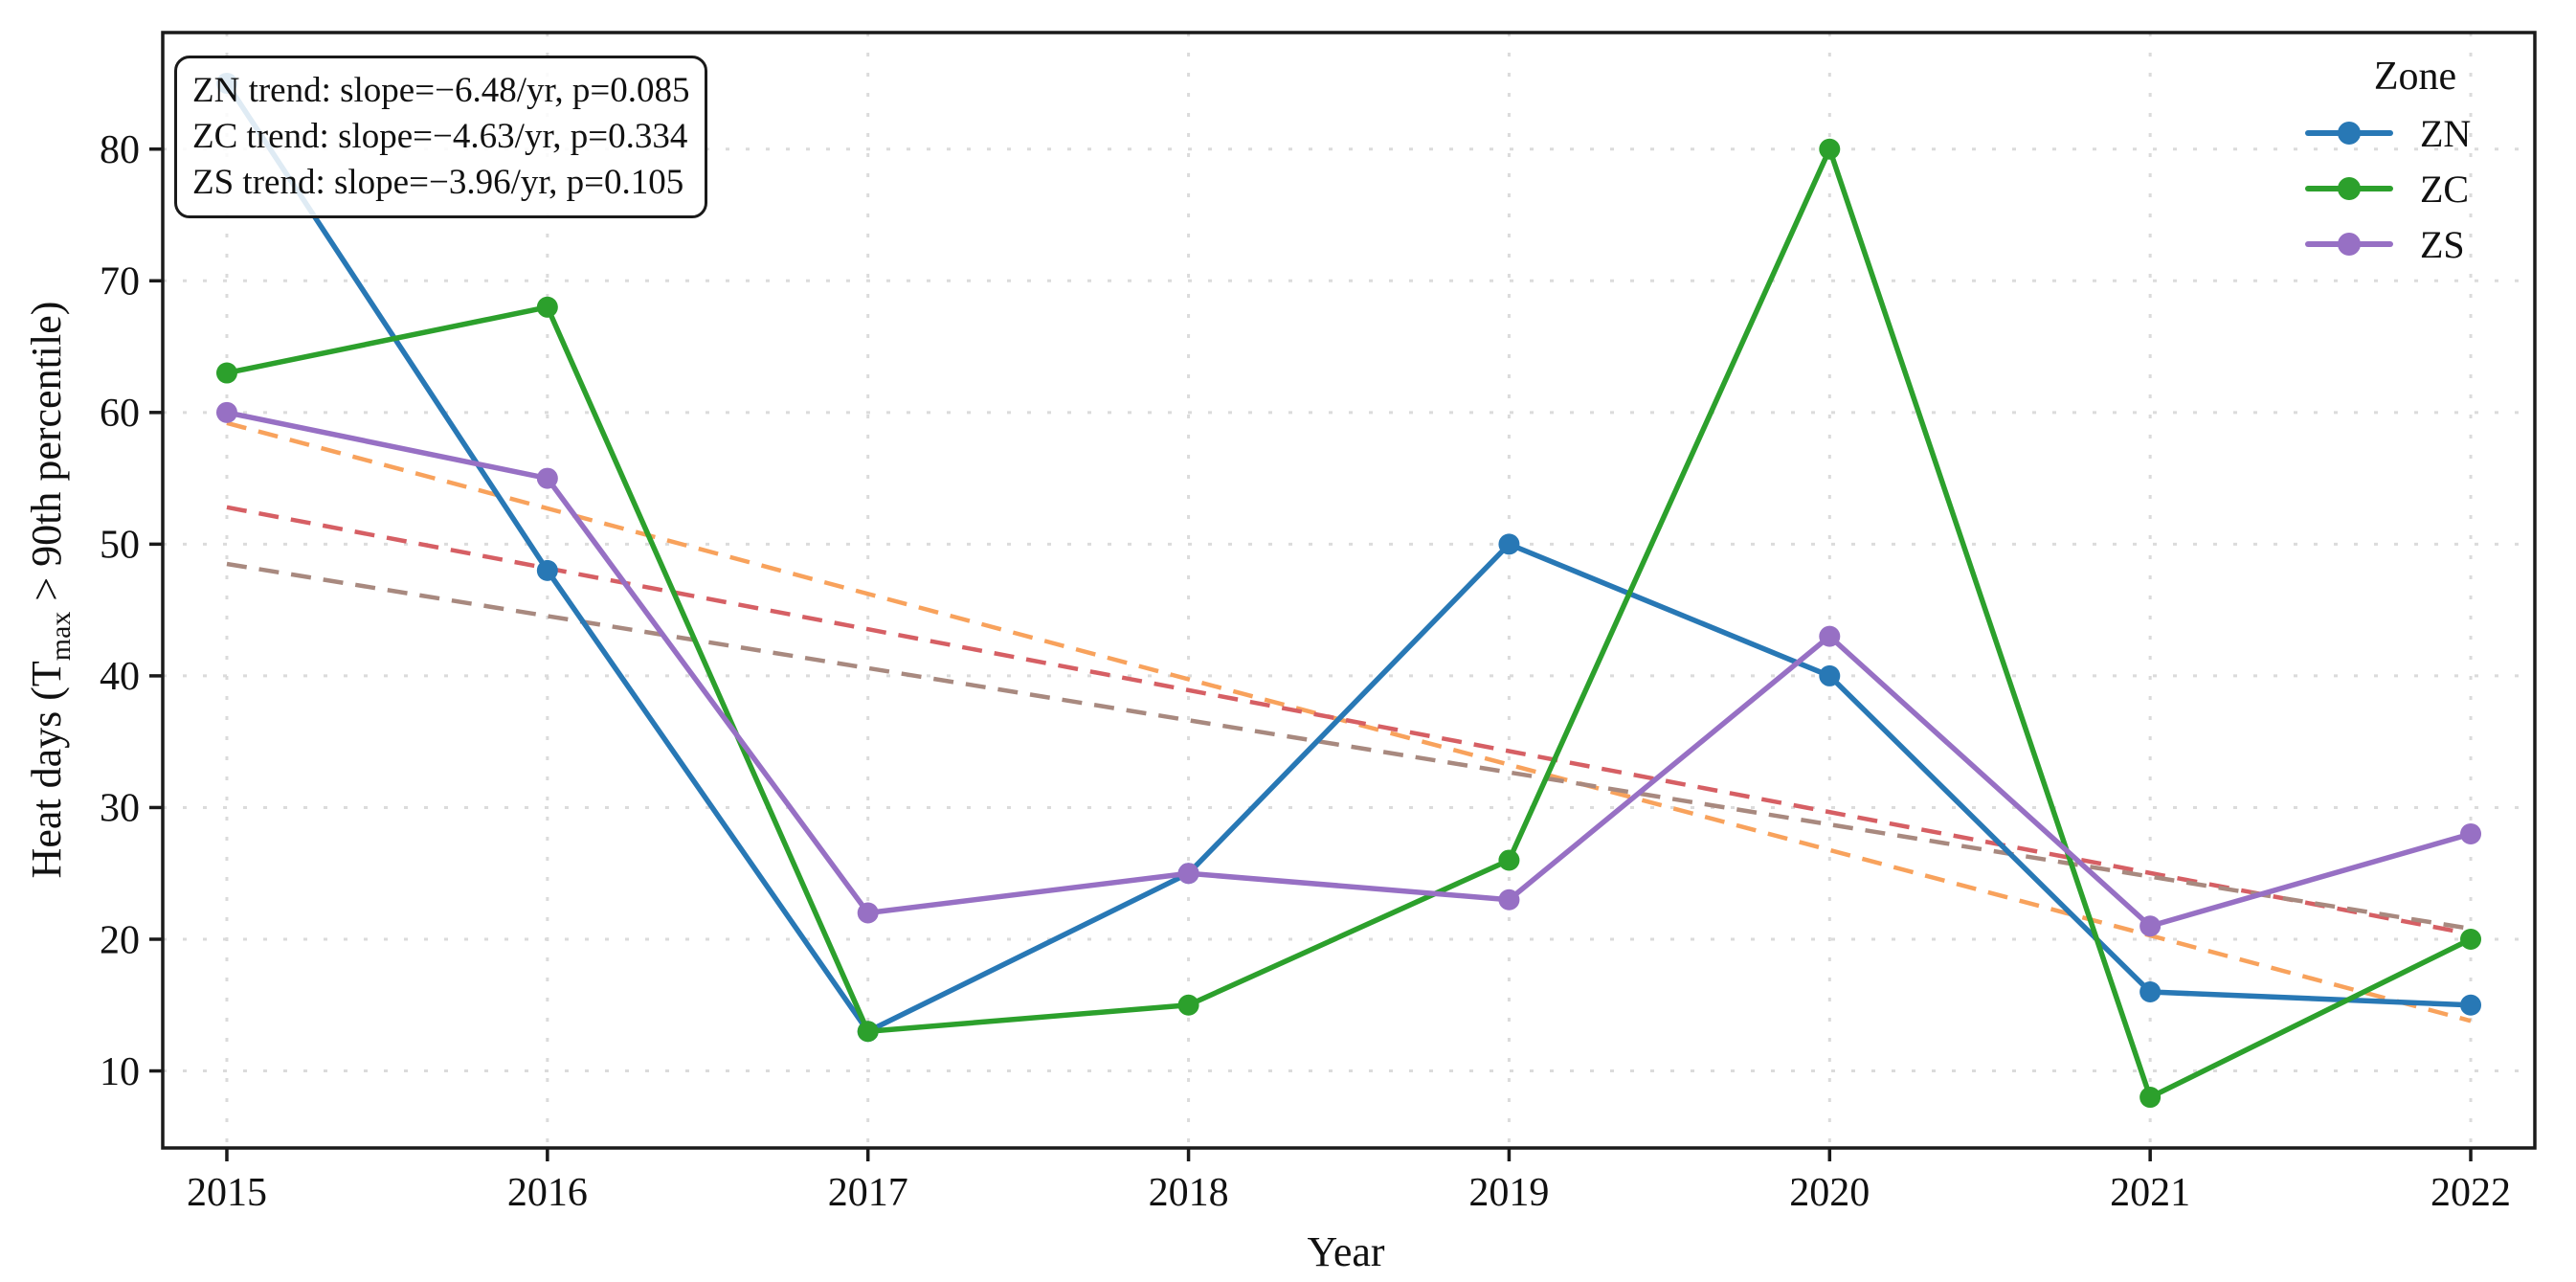  What do you see at coordinates (227, 1193) in the screenshot?
I see `x-tick-label: 2015` at bounding box center [227, 1193].